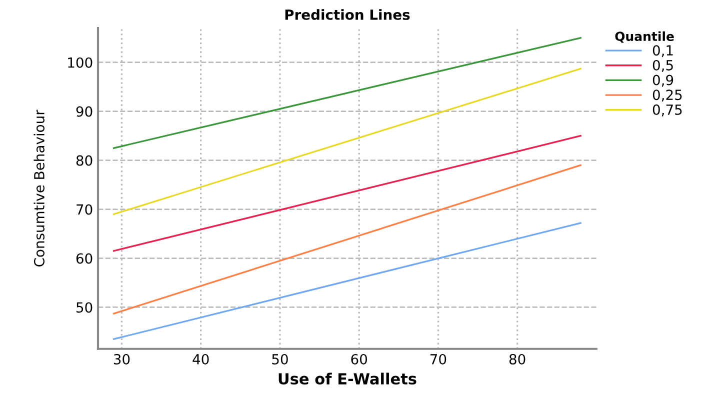  I want to click on y-tick-label: 70, so click(84, 209).